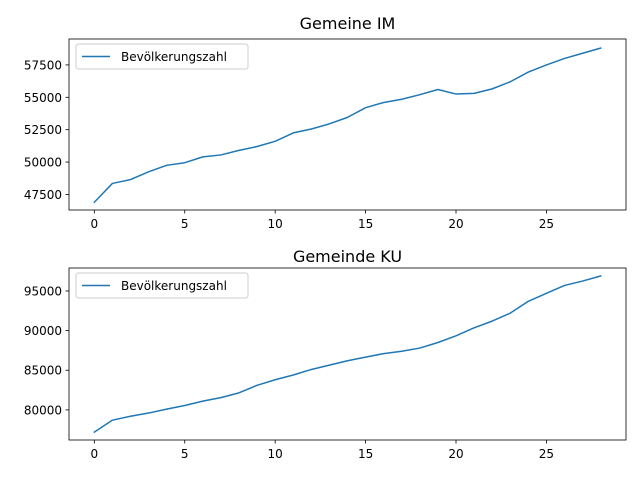 The image size is (640, 480). What do you see at coordinates (347, 256) in the screenshot?
I see `chart-title: Gemeinde KU` at bounding box center [347, 256].